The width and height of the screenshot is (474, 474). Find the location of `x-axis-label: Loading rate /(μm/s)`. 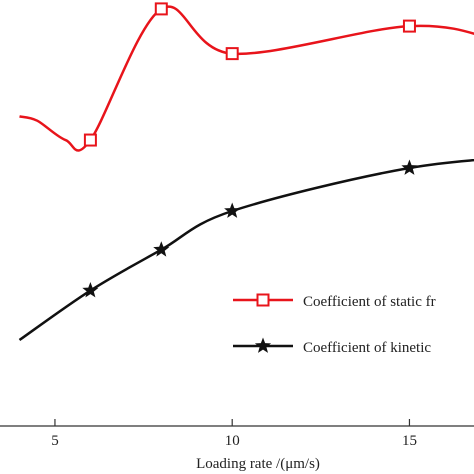

x-axis-label: Loading rate /(μm/s) is located at coordinates (258, 464).